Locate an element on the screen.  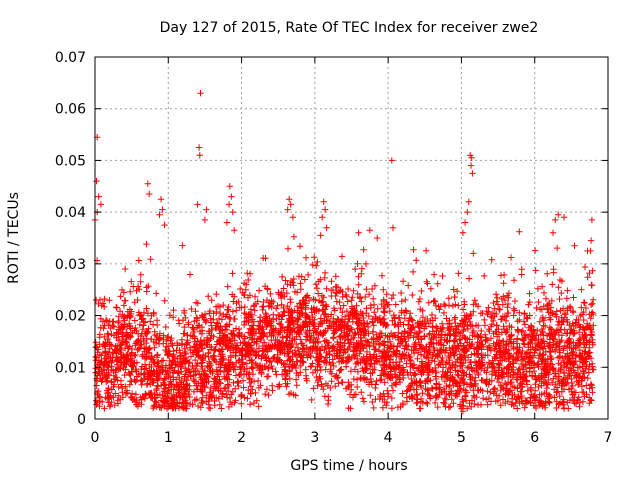
y-axis-tick-labels: 0 0.01 0.02 0.03 0.04 0.05 0.06 0.07 is located at coordinates (70, 239).